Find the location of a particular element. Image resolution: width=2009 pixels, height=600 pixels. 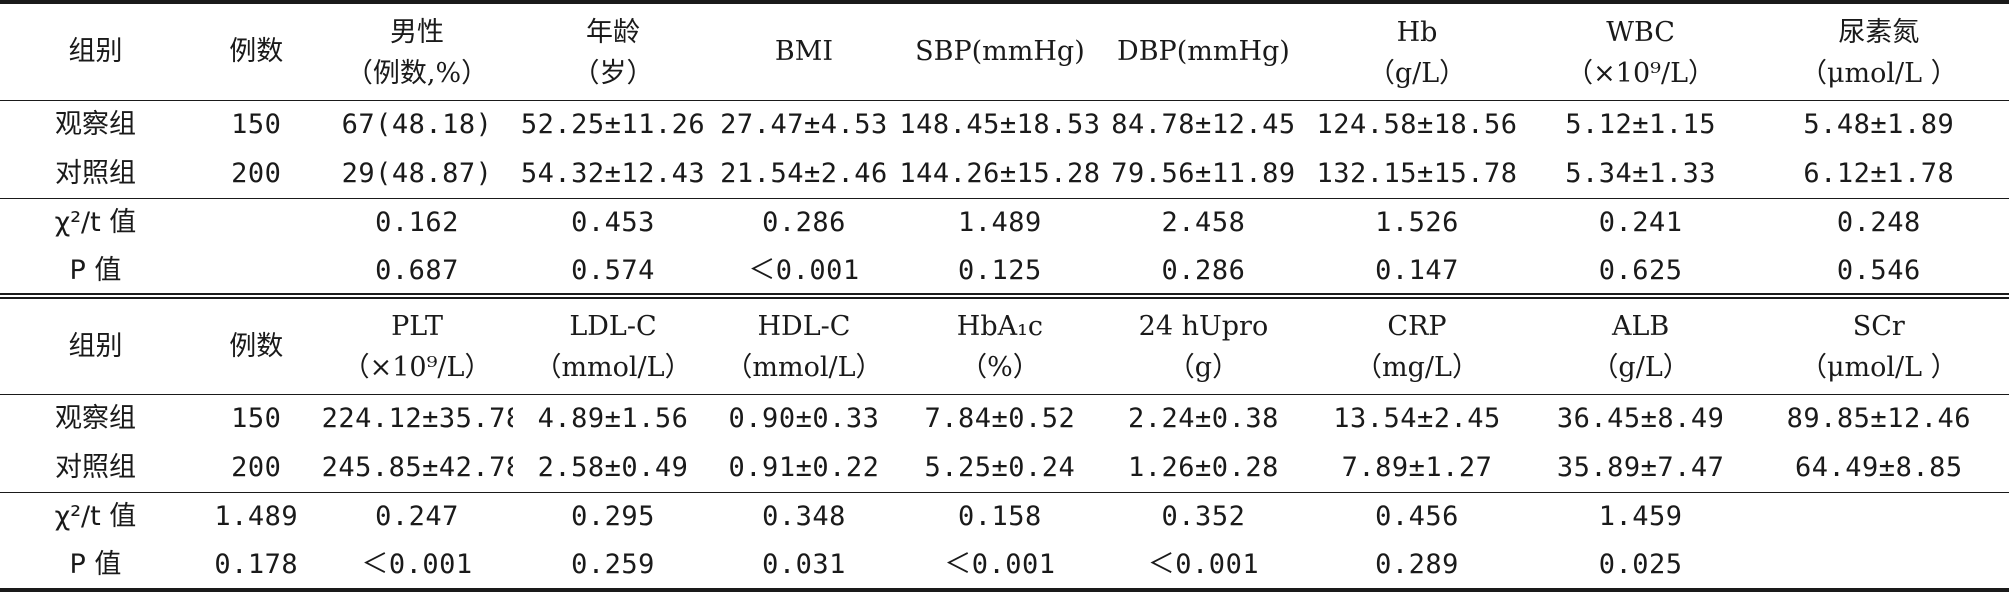

column-header-name: CRP is located at coordinates (1417, 327).